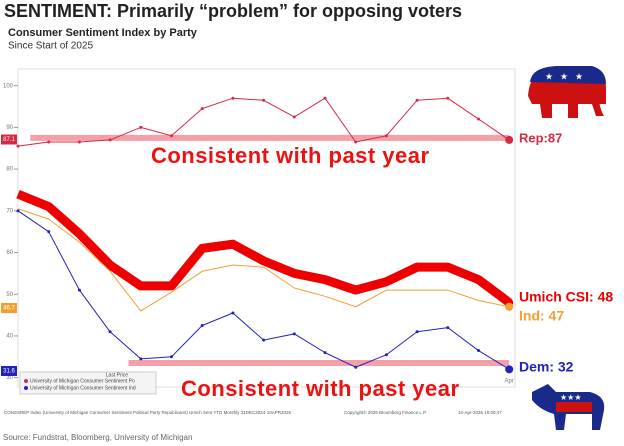  Describe the element at coordinates (103, 33) in the screenshot. I see `chart-subtitle: Consumer Sentiment Index by Party` at that location.